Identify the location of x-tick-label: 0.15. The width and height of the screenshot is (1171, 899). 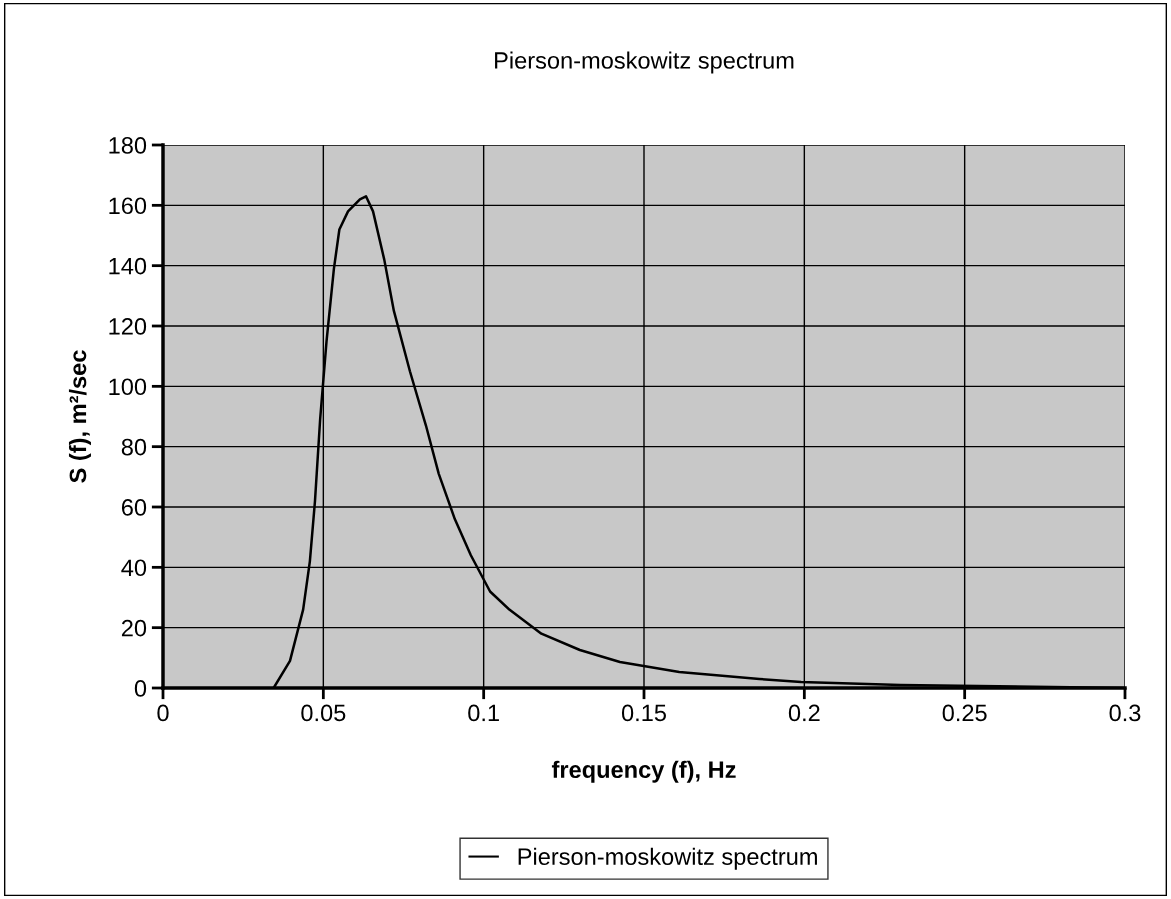
(643, 713).